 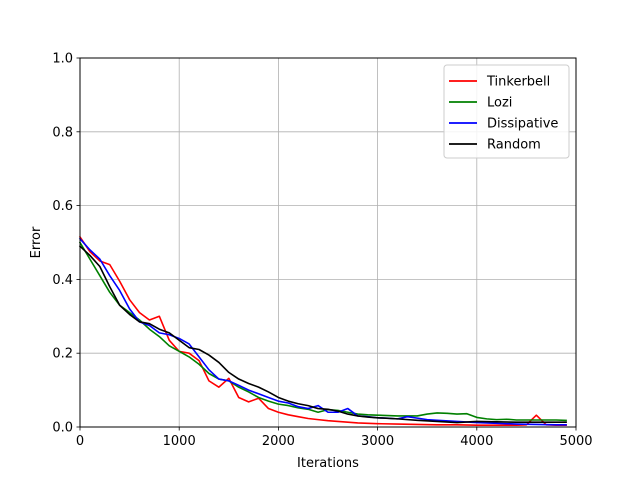 I want to click on y-tick-label: 0.4, so click(x=62, y=280).